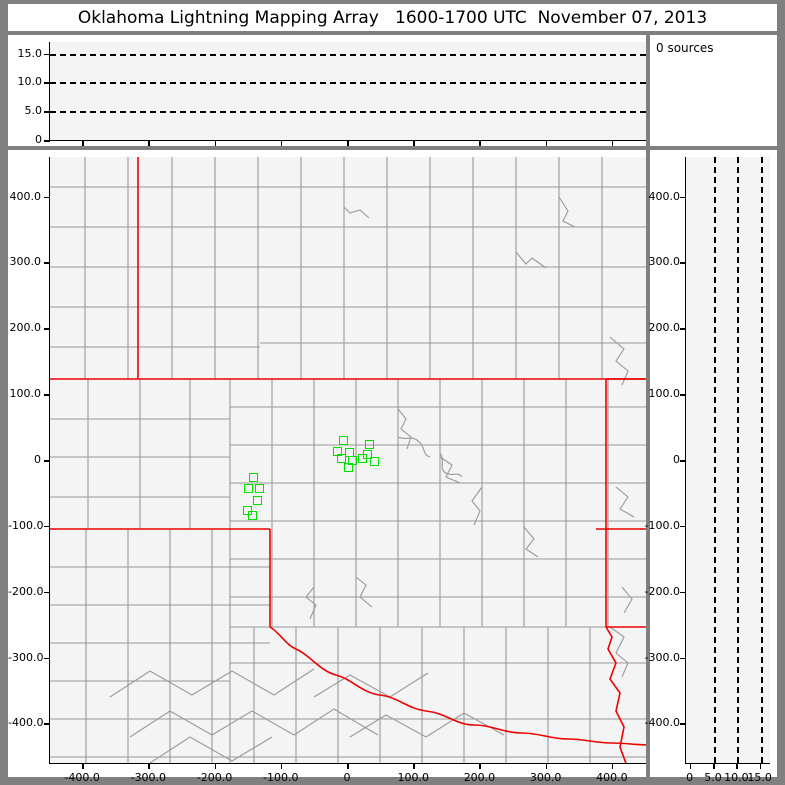  Describe the element at coordinates (25, 394) in the screenshot. I see `y-axis-tick-label: 100.0` at that location.